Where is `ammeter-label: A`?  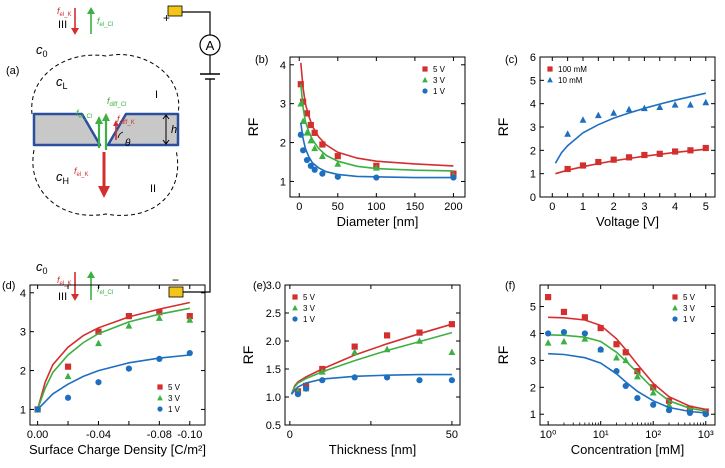
ammeter-label: A is located at coordinates (210, 45).